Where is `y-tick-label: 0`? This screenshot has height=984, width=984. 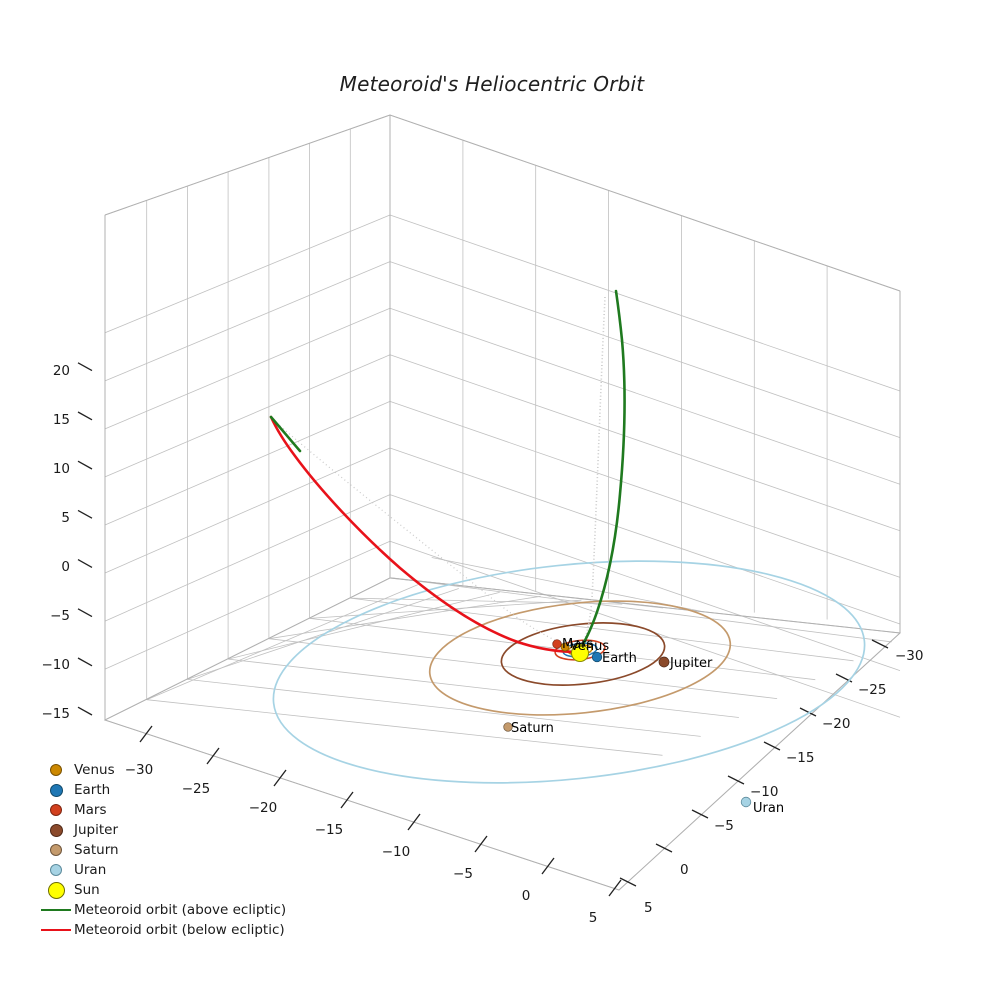
y-tick-label: 0 is located at coordinates (684, 870).